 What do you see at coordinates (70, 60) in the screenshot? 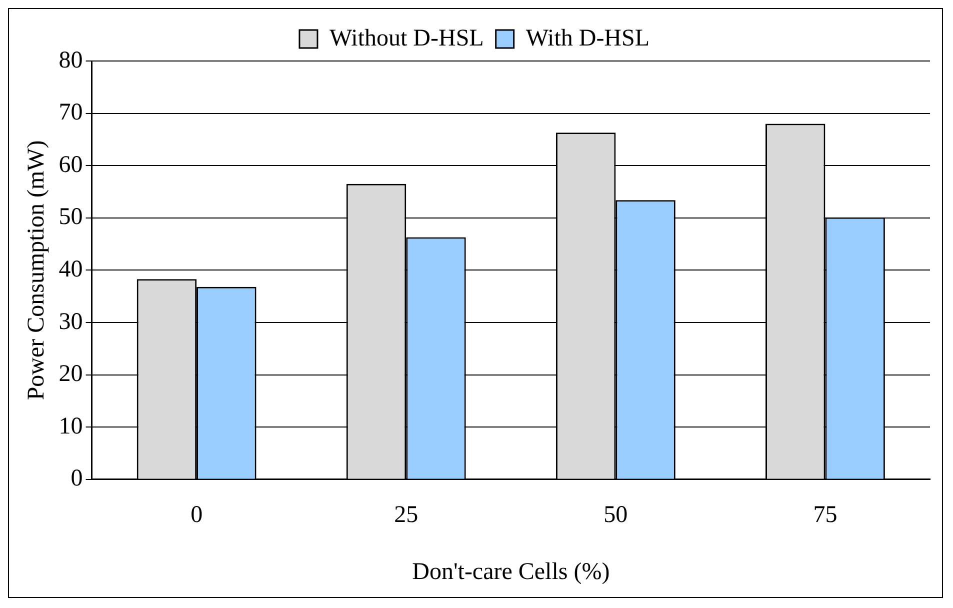
I see `y-tick-label: 80` at bounding box center [70, 60].